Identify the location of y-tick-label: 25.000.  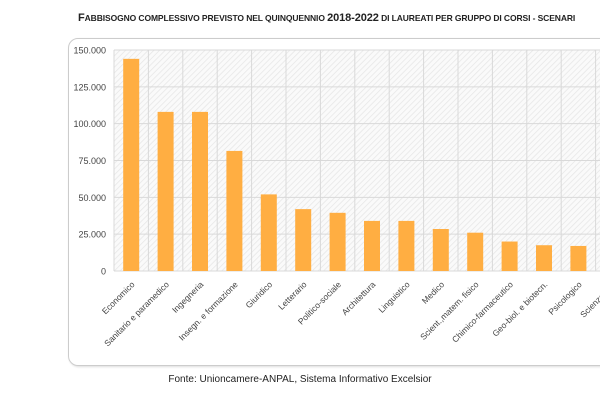
(92, 235).